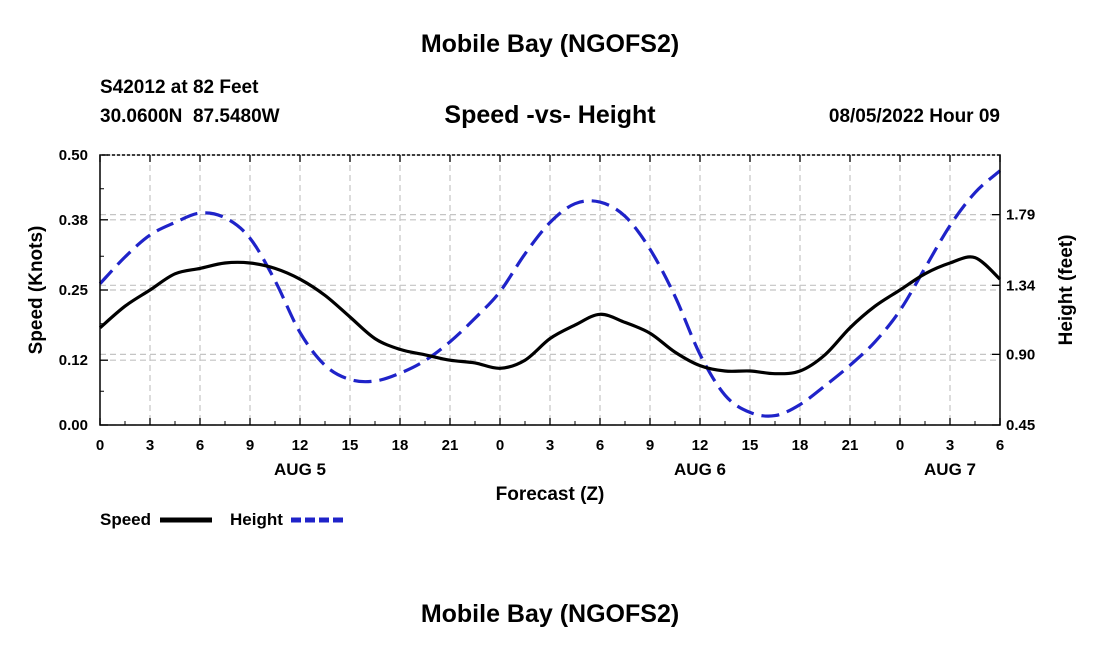 This screenshot has height=650, width=1100. I want to click on y-tick-label: 0.50, so click(73, 155).